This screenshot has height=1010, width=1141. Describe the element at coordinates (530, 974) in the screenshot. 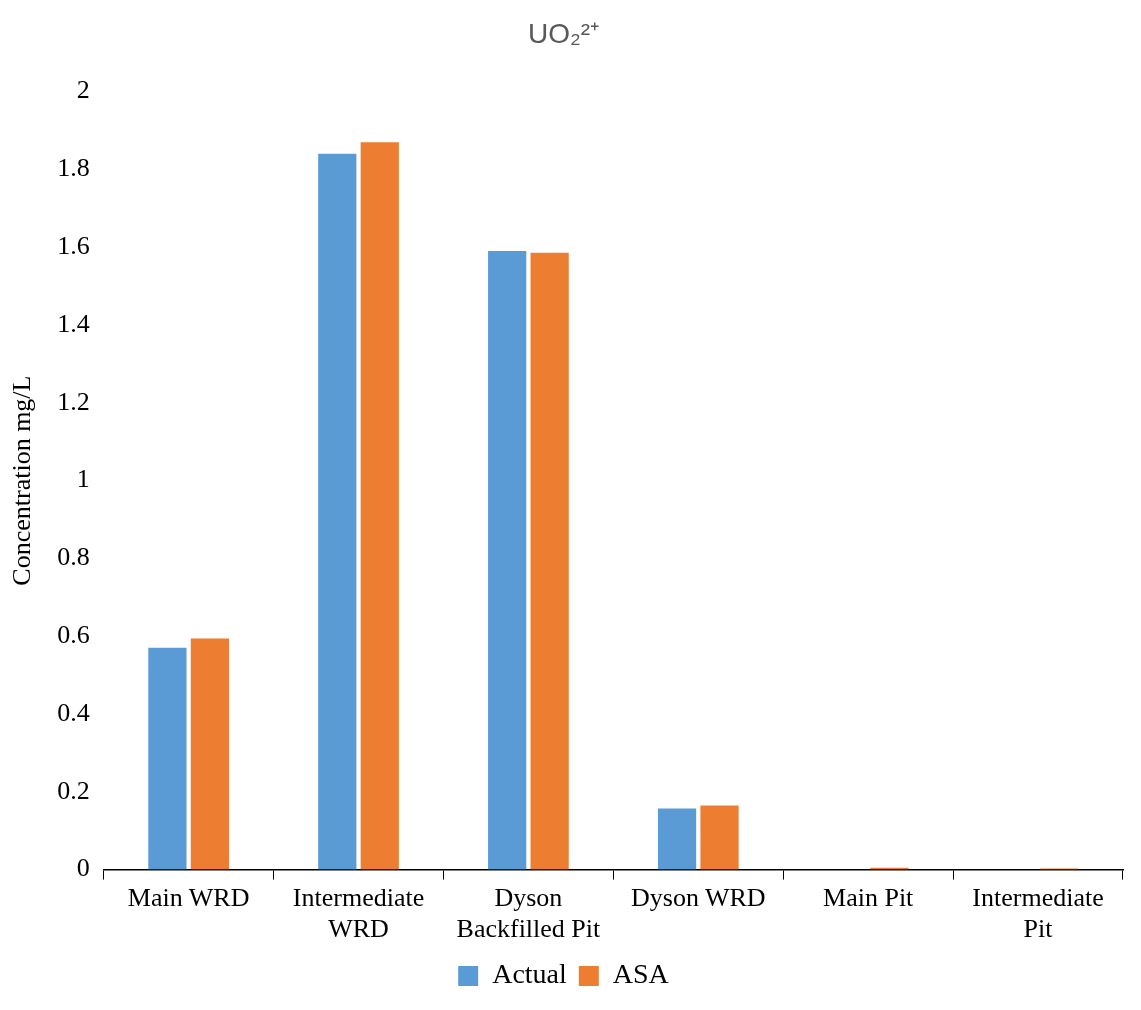

I see `legend-label: Actual` at that location.